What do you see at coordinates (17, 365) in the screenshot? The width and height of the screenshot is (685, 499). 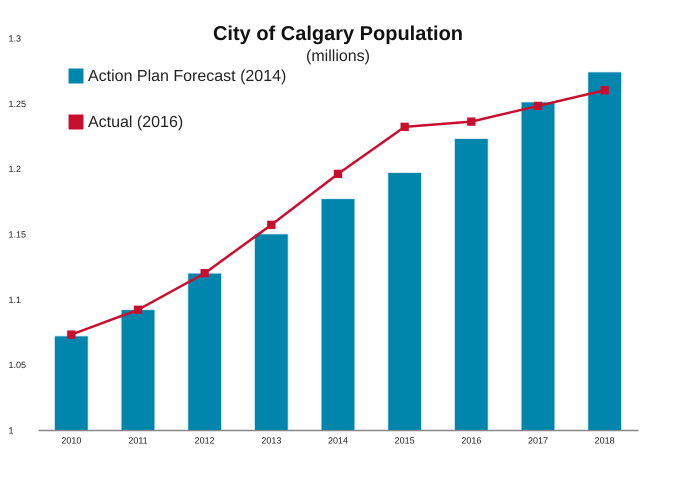 I see `y-tick-label: 1.05` at bounding box center [17, 365].